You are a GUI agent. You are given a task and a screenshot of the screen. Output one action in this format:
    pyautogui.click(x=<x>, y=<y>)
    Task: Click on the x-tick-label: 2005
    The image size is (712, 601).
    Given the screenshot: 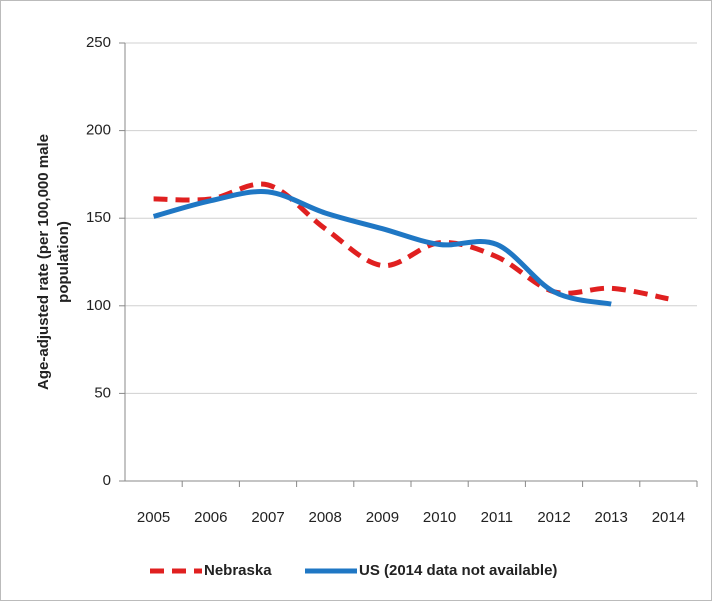 What is the action you would take?
    pyautogui.click(x=153, y=517)
    